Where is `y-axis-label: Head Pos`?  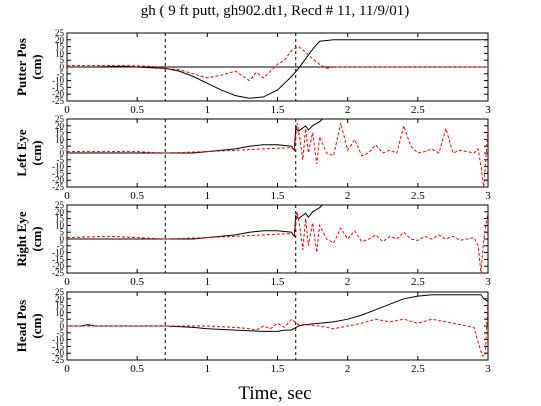 y-axis-label: Head Pos is located at coordinates (21, 326).